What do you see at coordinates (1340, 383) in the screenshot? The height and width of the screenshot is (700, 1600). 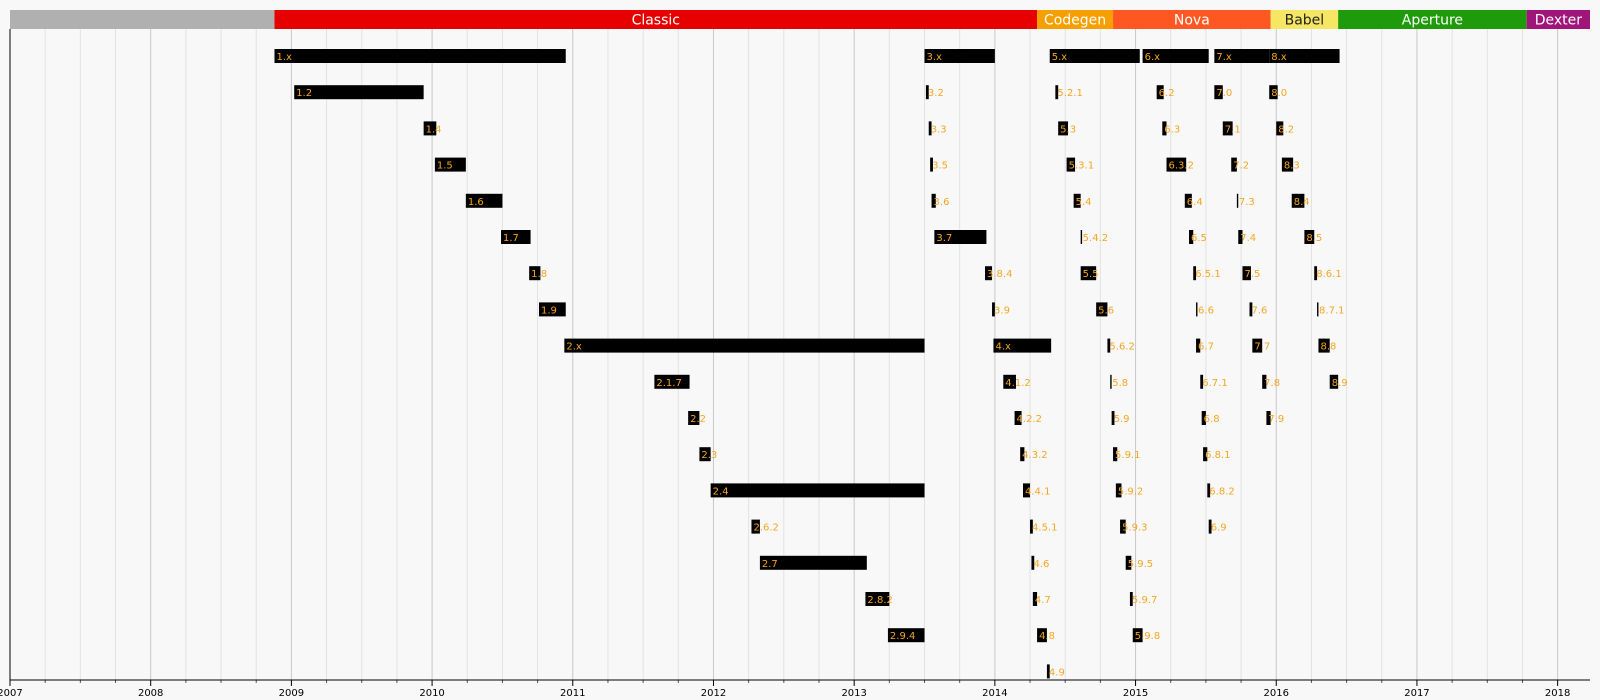 I see `bar-label: 8.9` at bounding box center [1340, 383].